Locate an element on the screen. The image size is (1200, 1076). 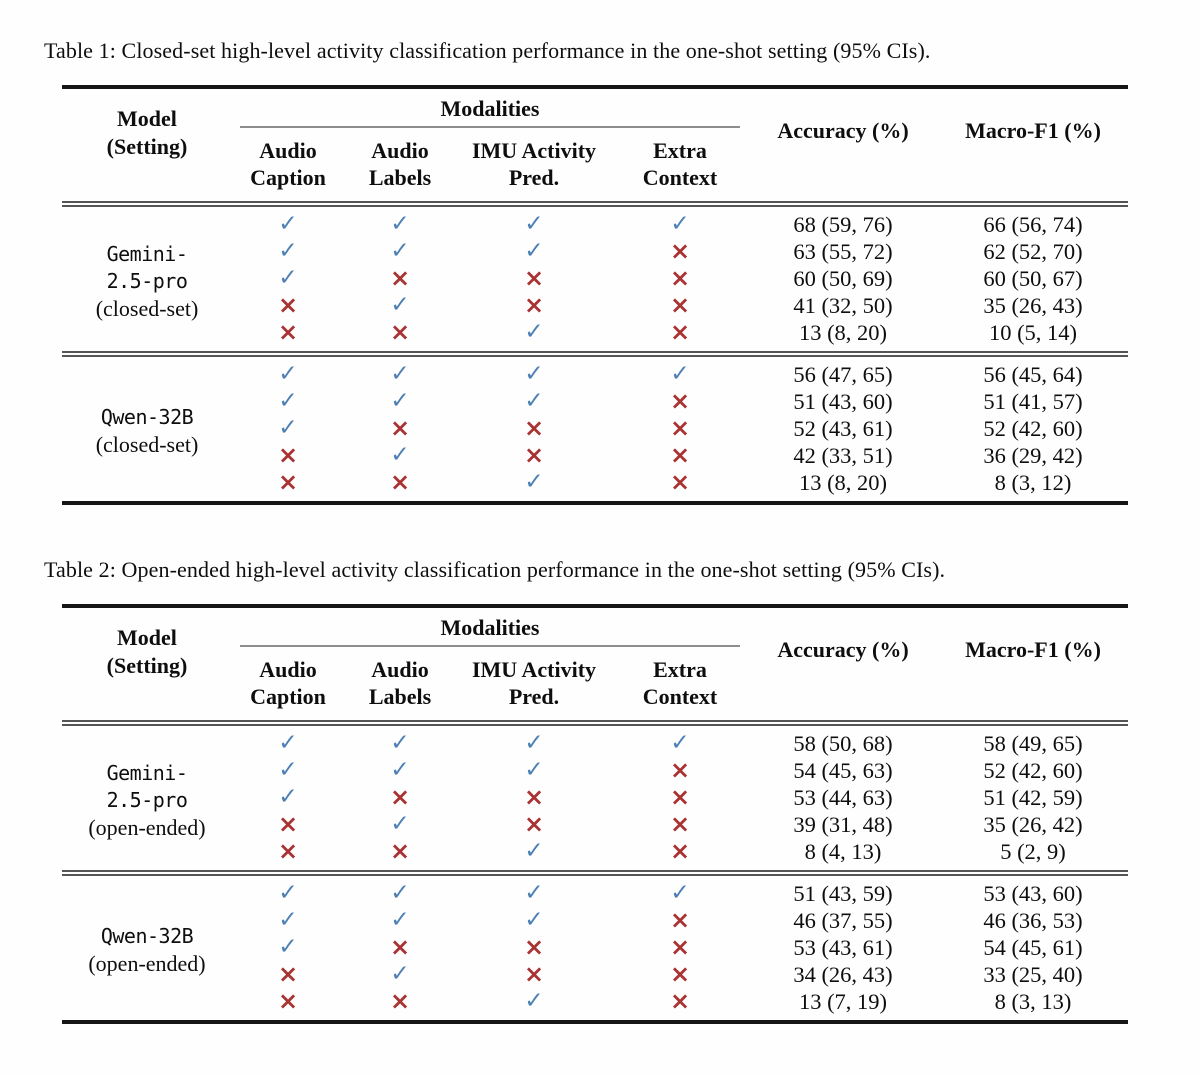
macro-f1-value: 36 (29, 42) is located at coordinates (1033, 455).